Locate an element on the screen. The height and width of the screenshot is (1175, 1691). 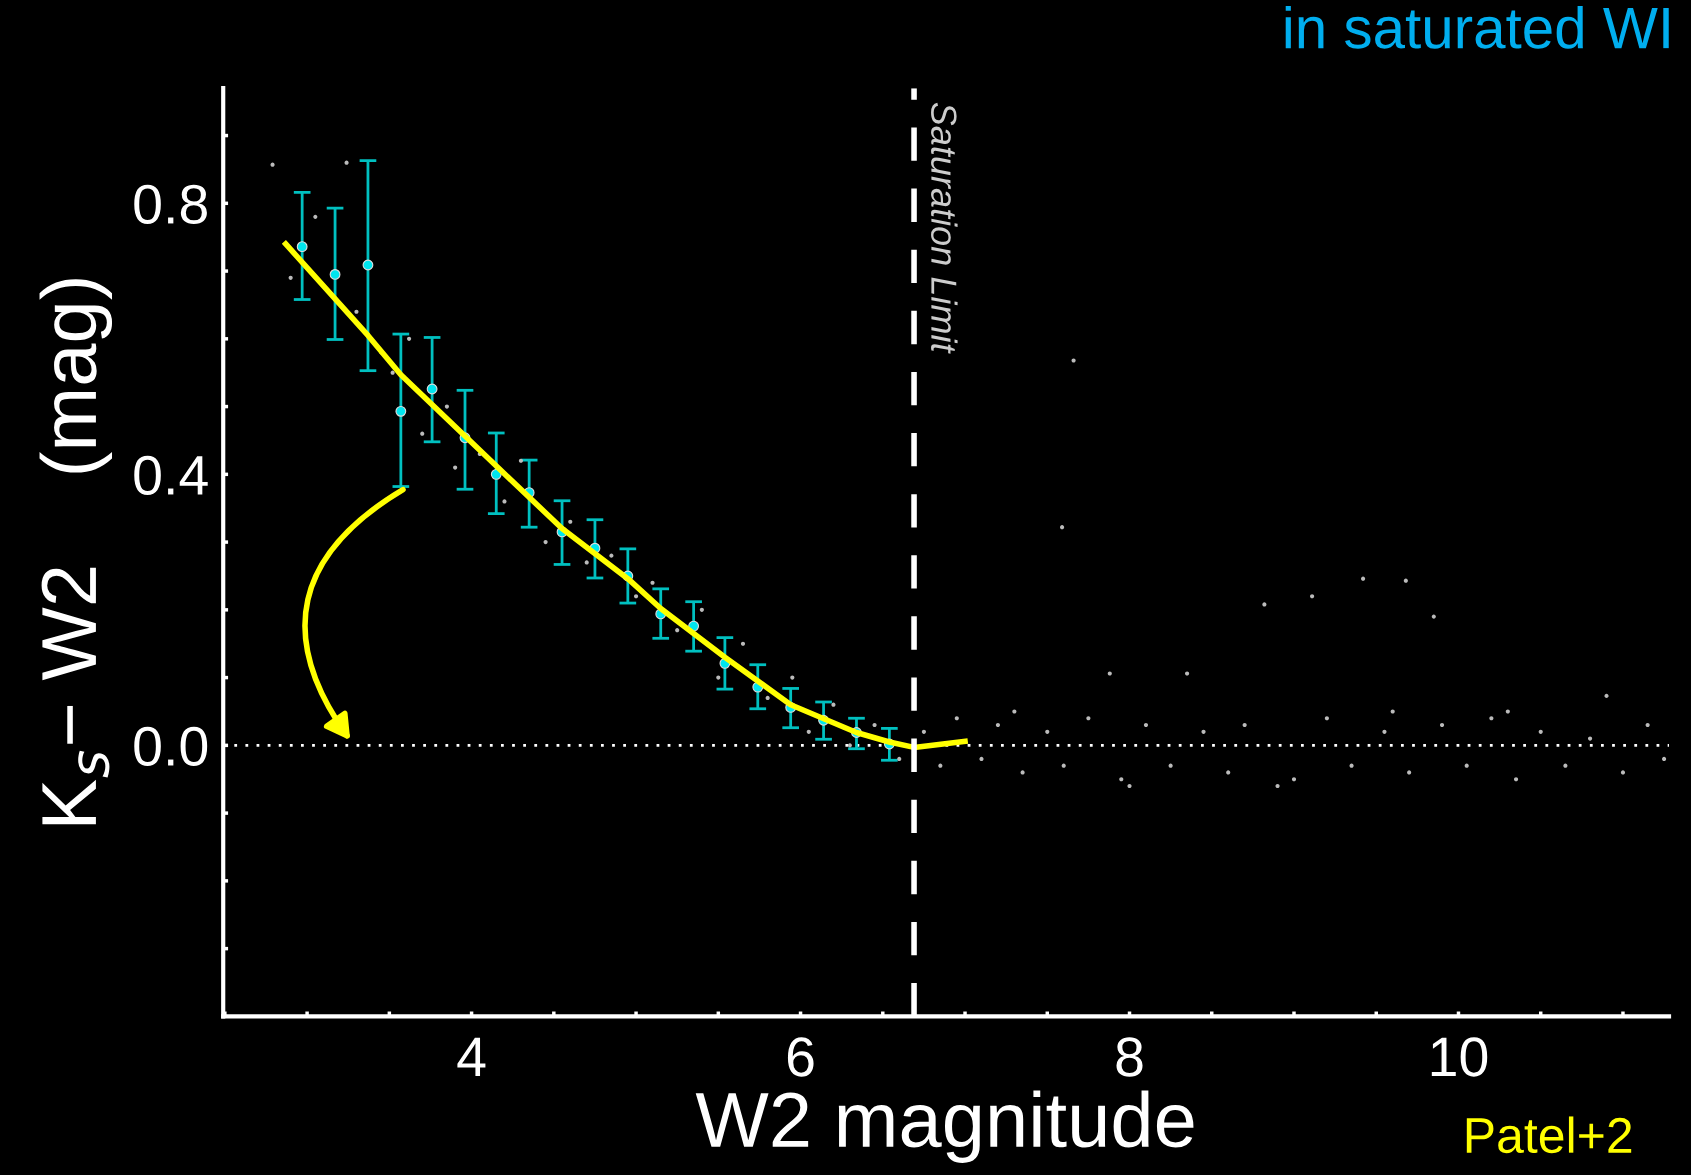
y-tick-label: 0.4 is located at coordinates (171, 475).